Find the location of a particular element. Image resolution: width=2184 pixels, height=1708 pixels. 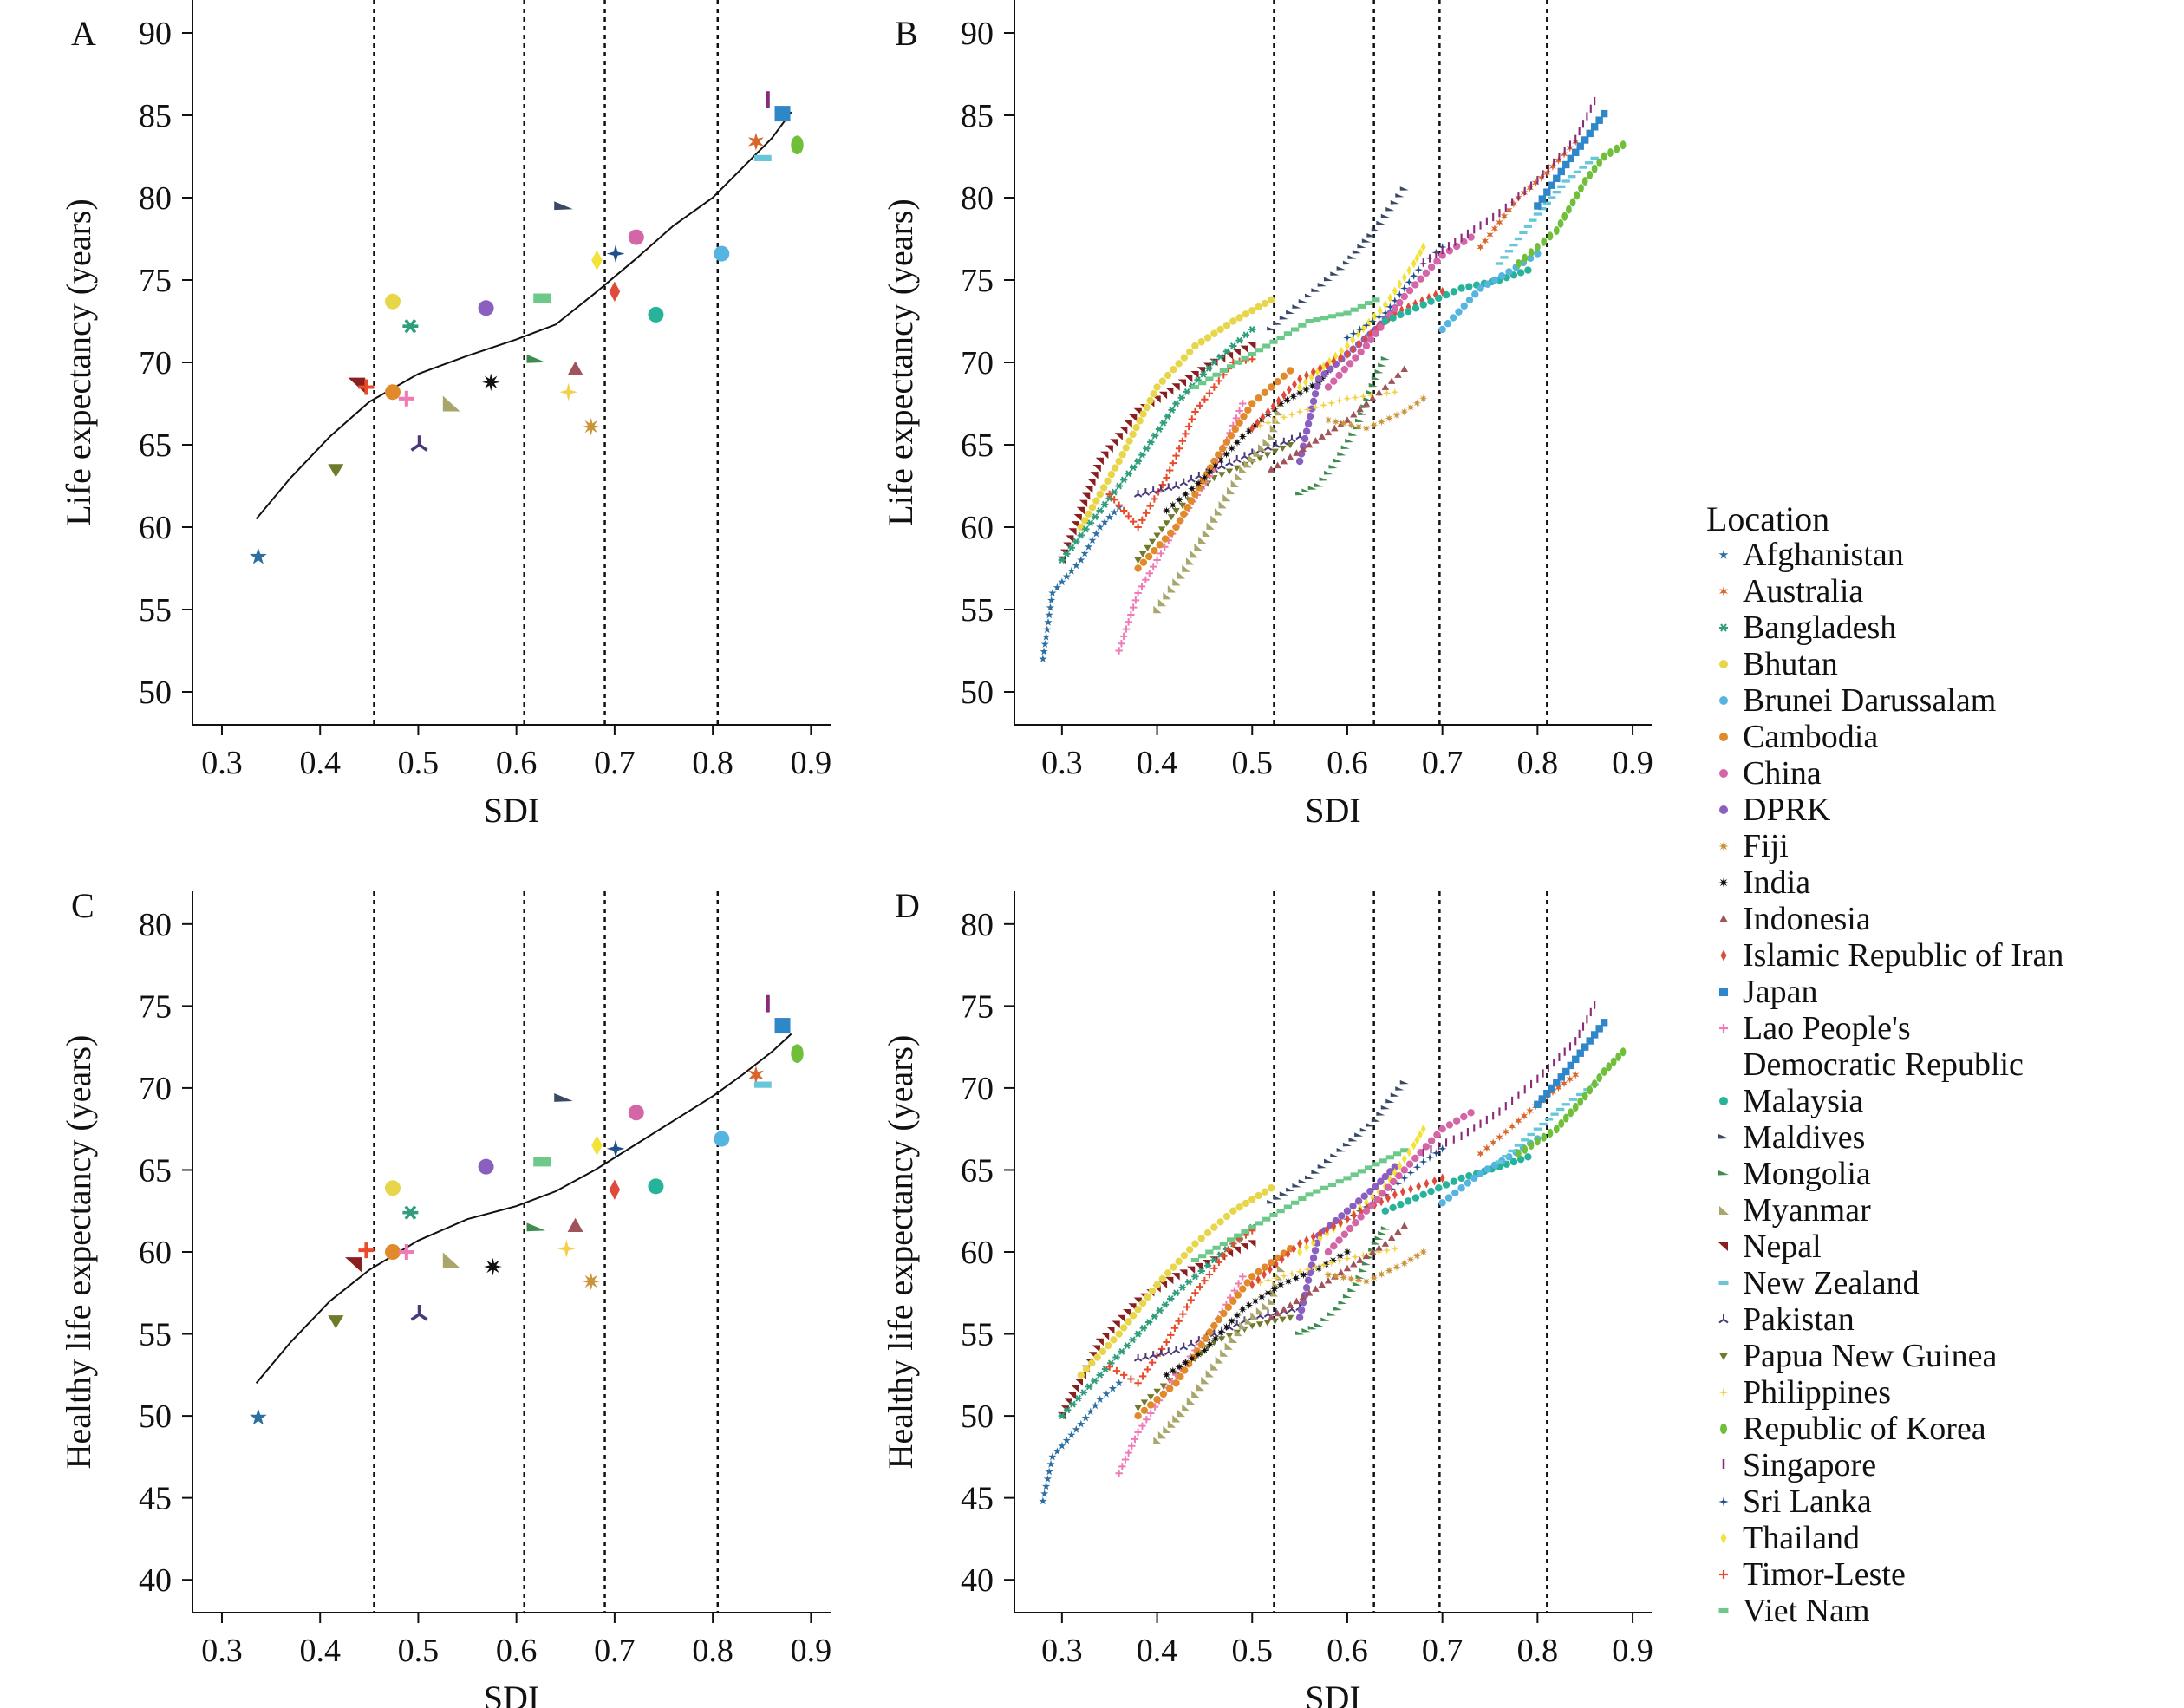

track-republic-of-korea is located at coordinates (1571, 1102).